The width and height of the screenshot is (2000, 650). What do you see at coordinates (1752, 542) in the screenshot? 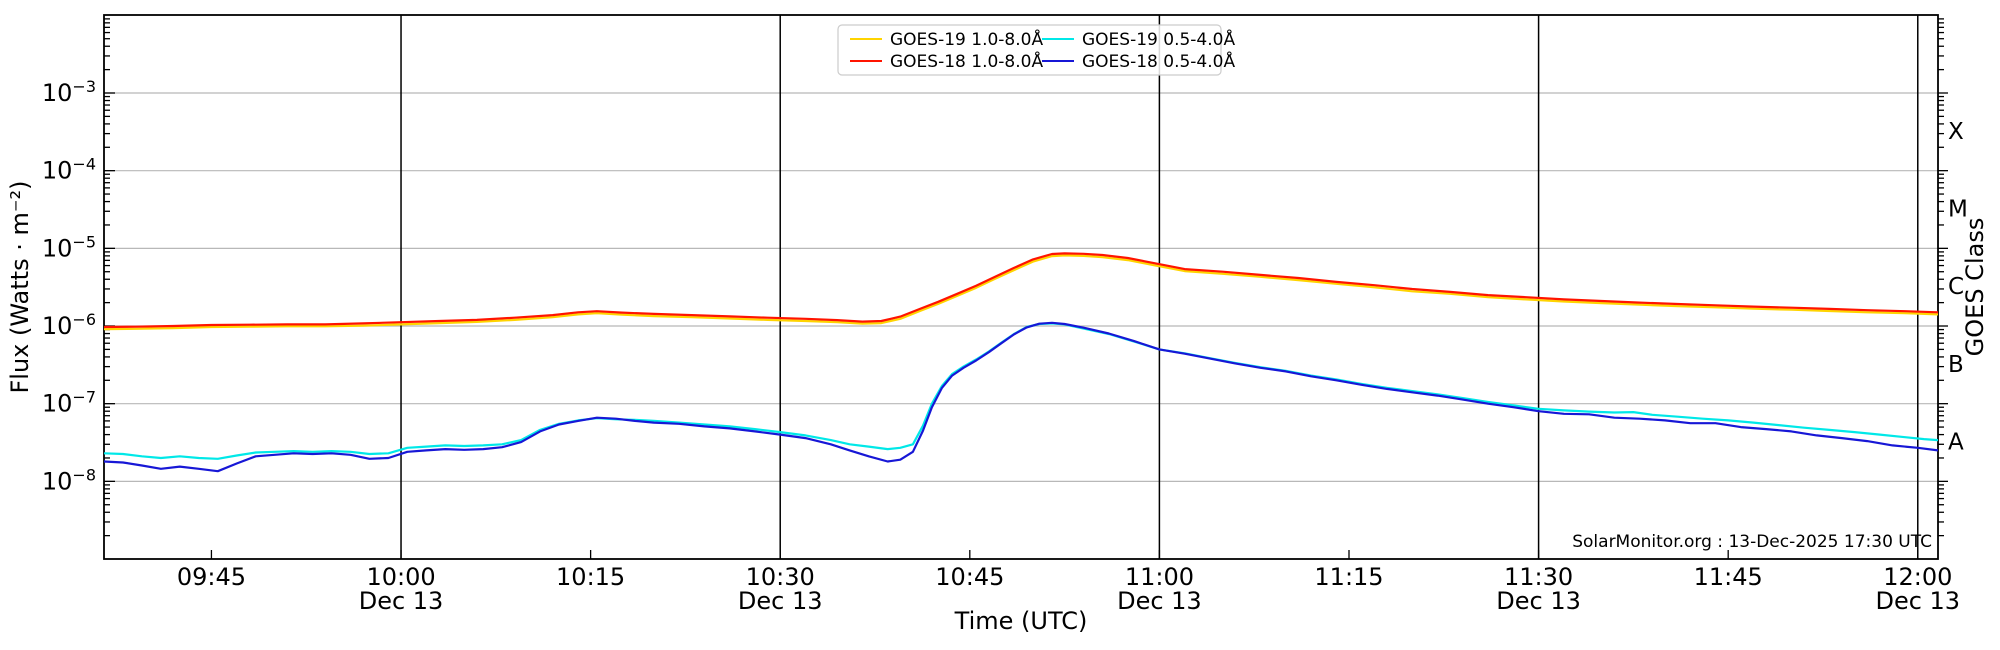
I see `solarmonitor-timestamp: SolarMonitor.org : 13-Dec-2025 17:30 UTC` at bounding box center [1752, 542].